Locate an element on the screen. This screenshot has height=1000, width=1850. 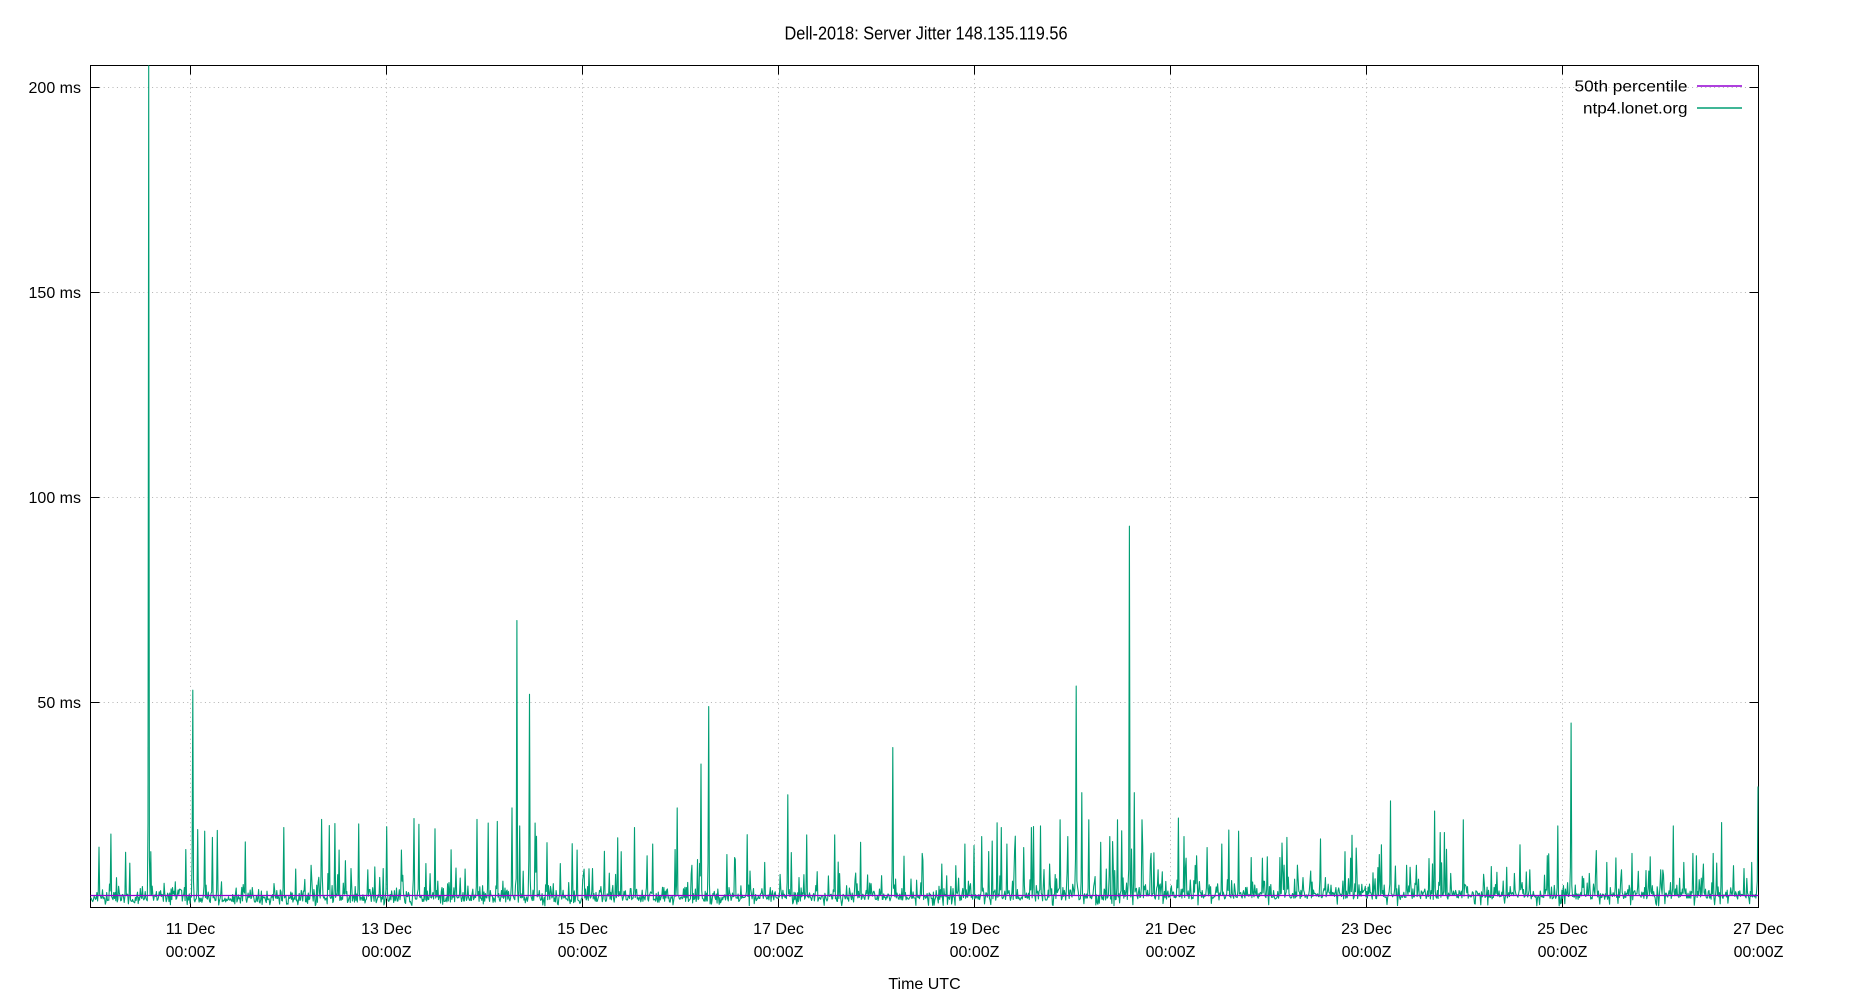
svg-text: 19 Dec is located at coordinates (974, 929).